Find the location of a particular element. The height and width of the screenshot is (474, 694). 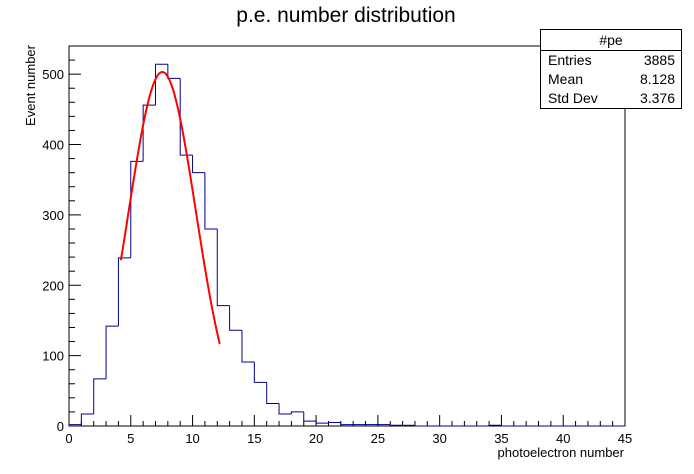

x-tick-label: 0 is located at coordinates (68, 438).